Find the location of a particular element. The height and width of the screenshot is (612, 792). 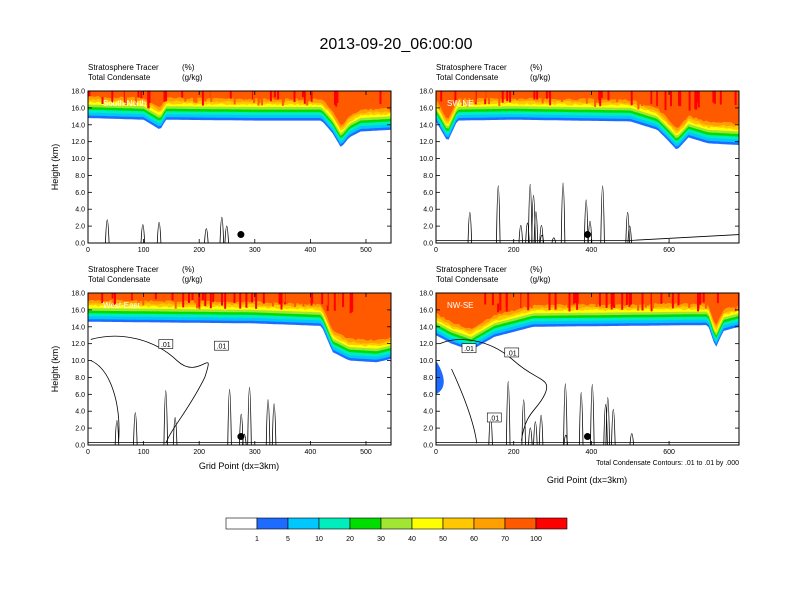

plot-content is located at coordinates (587, 167).